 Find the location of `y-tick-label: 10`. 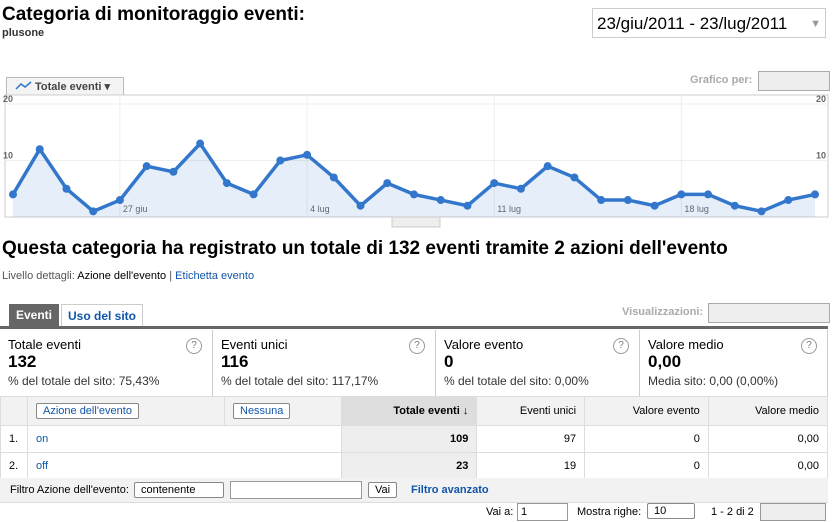

y-tick-label: 10 is located at coordinates (8, 156).